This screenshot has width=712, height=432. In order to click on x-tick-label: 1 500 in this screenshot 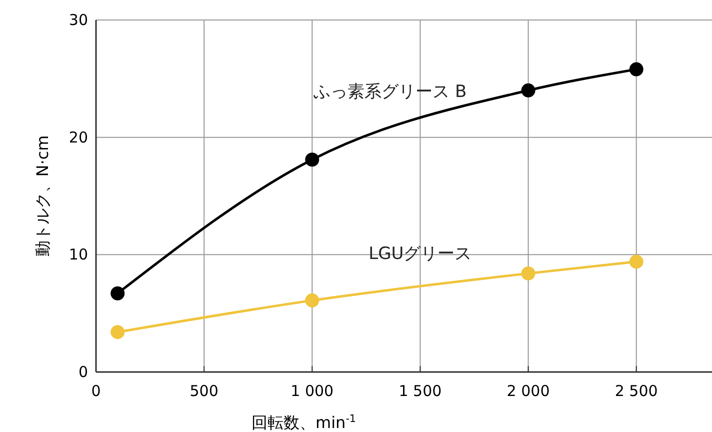, I will do `click(420, 391)`.